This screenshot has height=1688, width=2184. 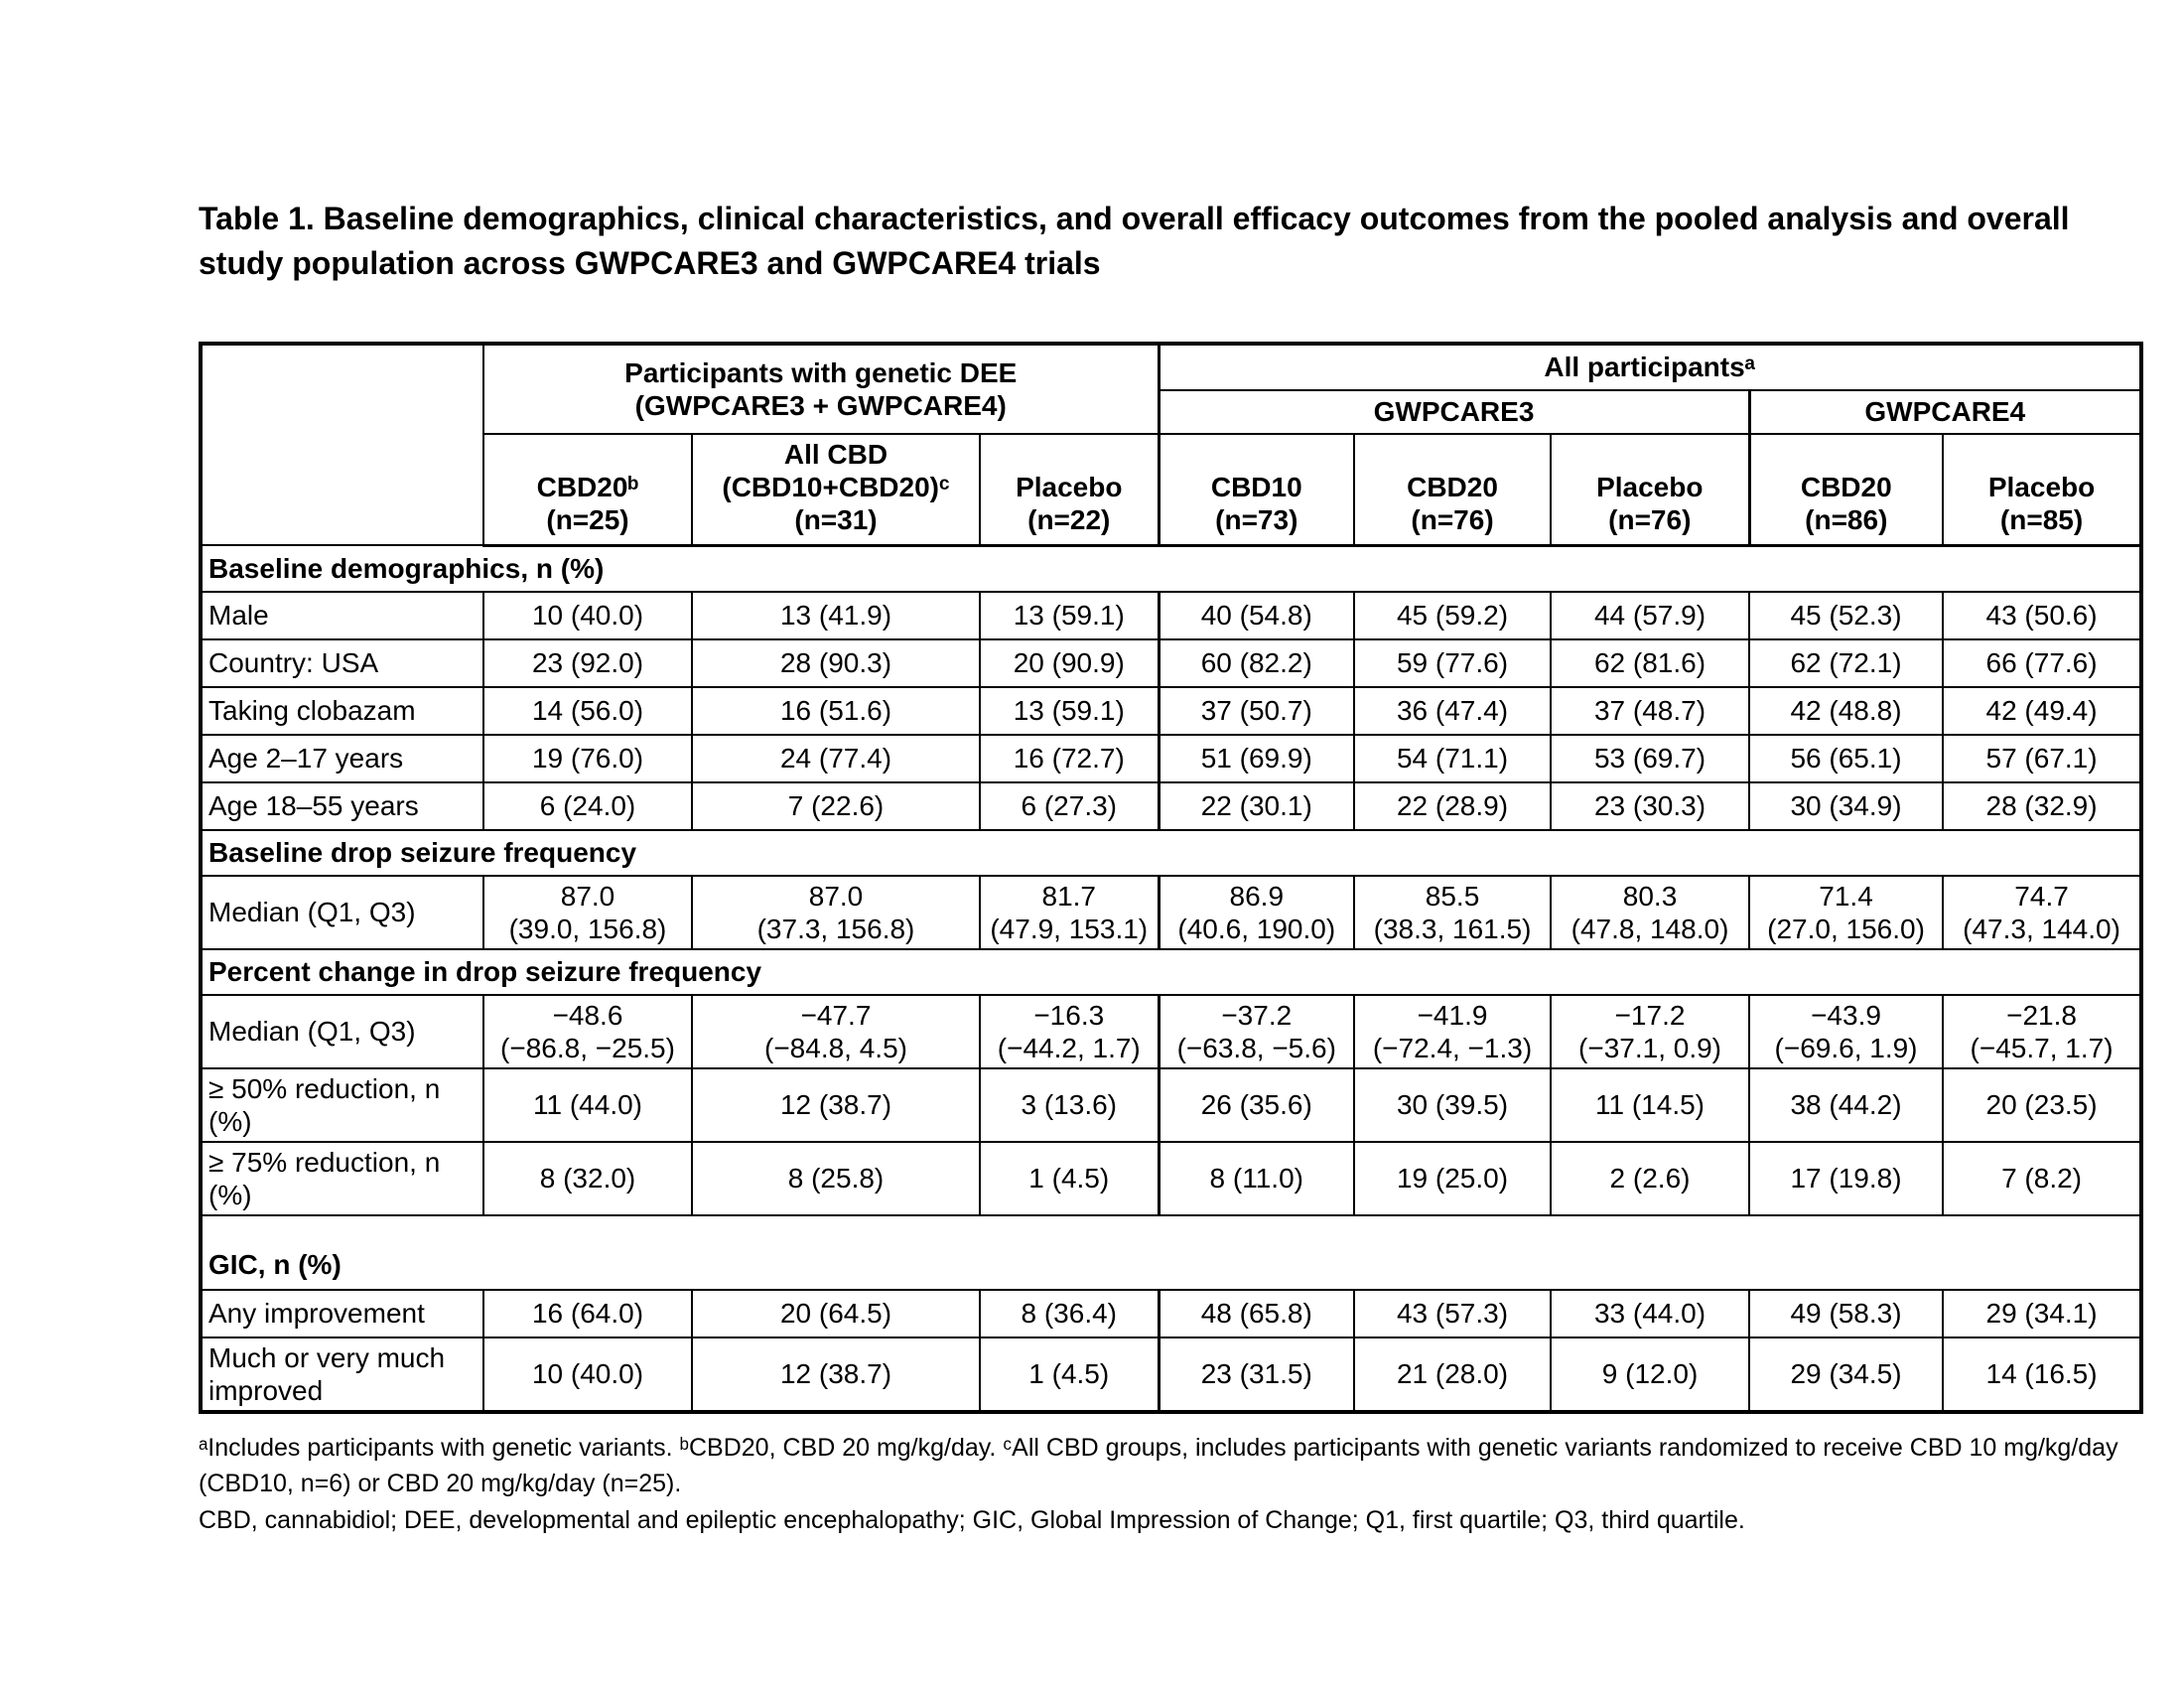 I want to click on section-title: Percent change in drop seizure frequency, so click(x=1171, y=971).